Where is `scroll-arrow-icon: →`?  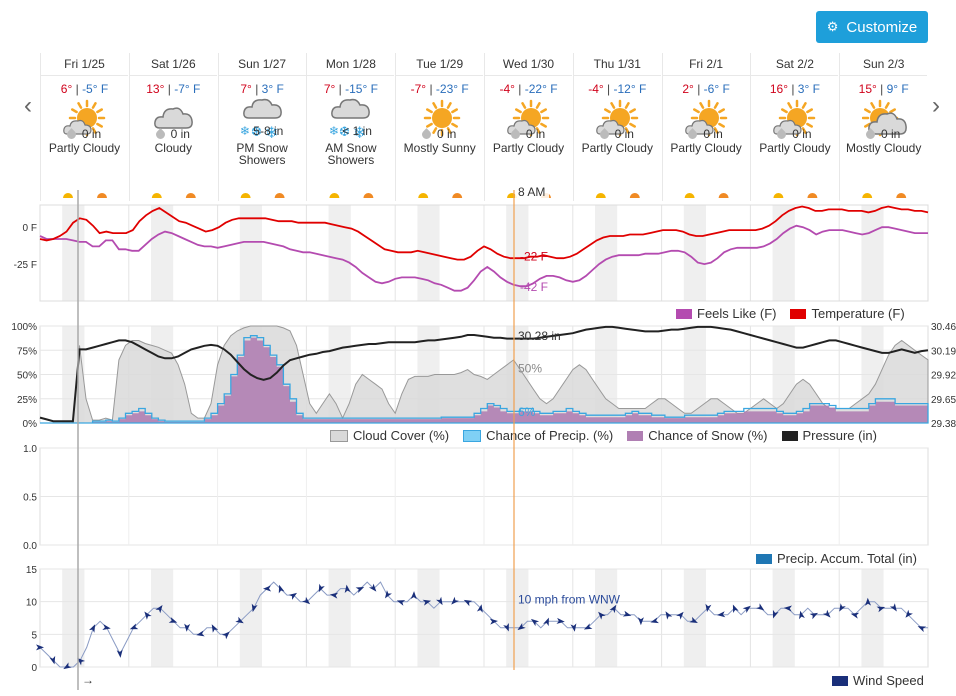 scroll-arrow-icon: → is located at coordinates (88, 680).